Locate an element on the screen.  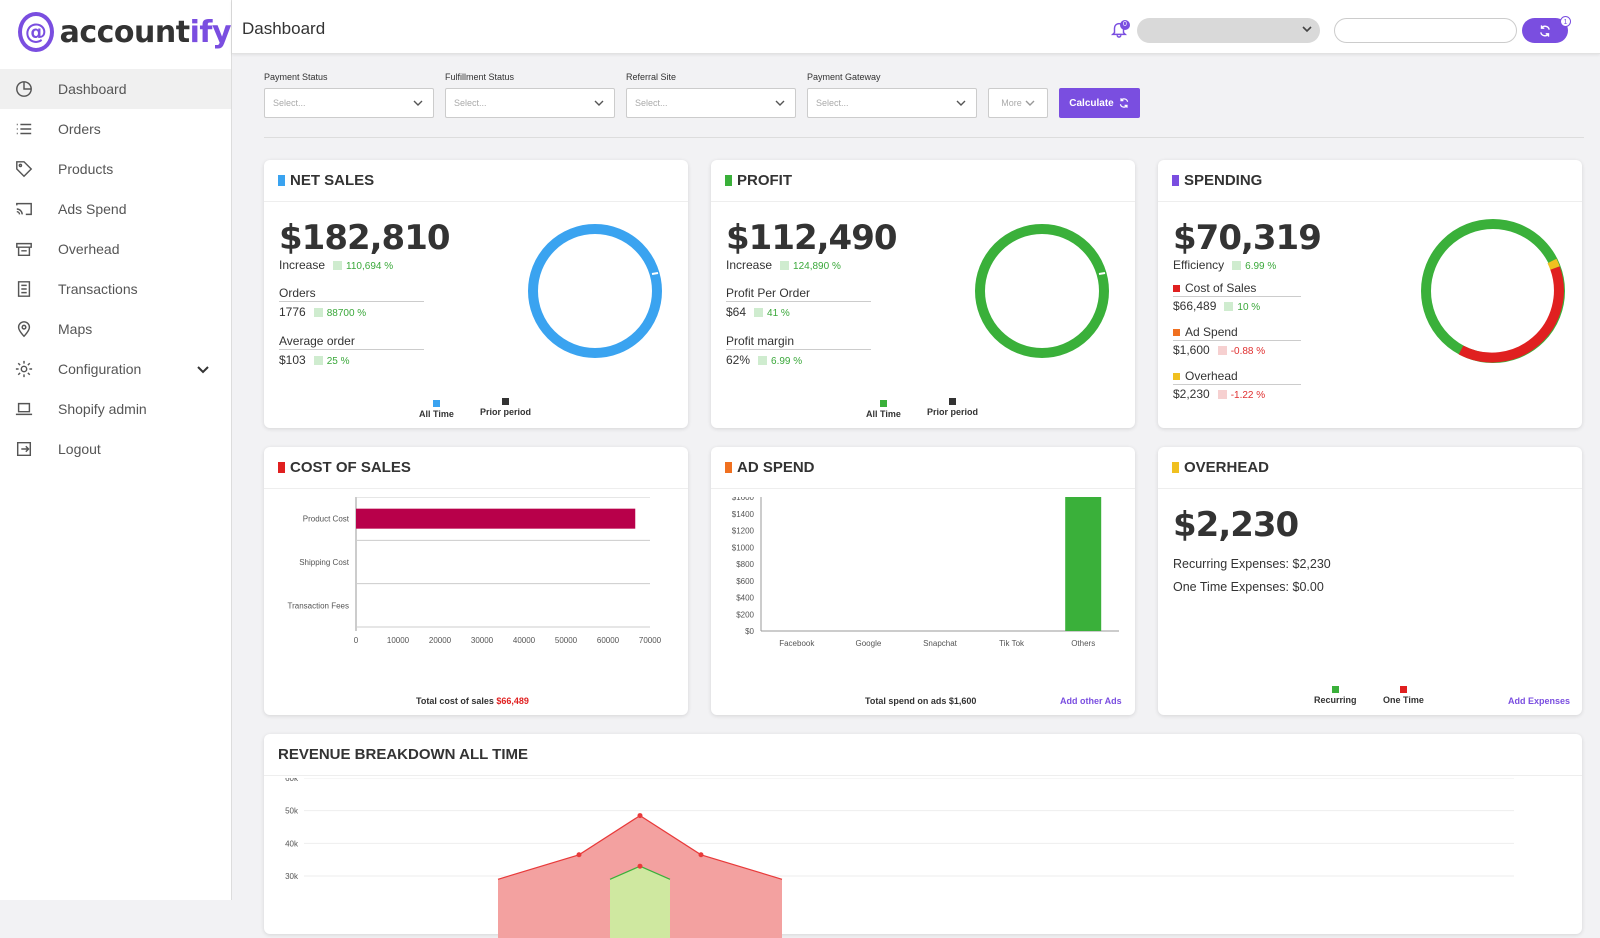
footnote-text: Total cost of sales is located at coordinates (455, 701).